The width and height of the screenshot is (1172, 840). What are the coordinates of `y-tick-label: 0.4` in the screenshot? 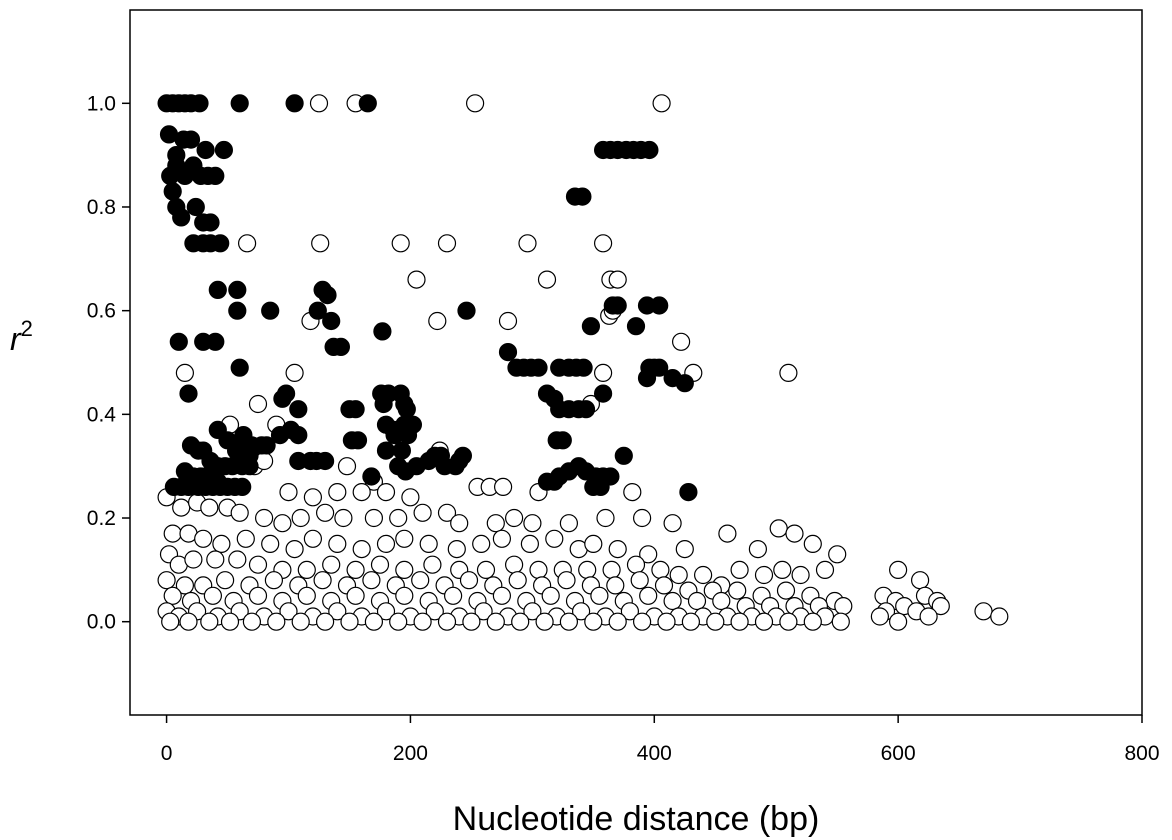 It's located at (102, 414).